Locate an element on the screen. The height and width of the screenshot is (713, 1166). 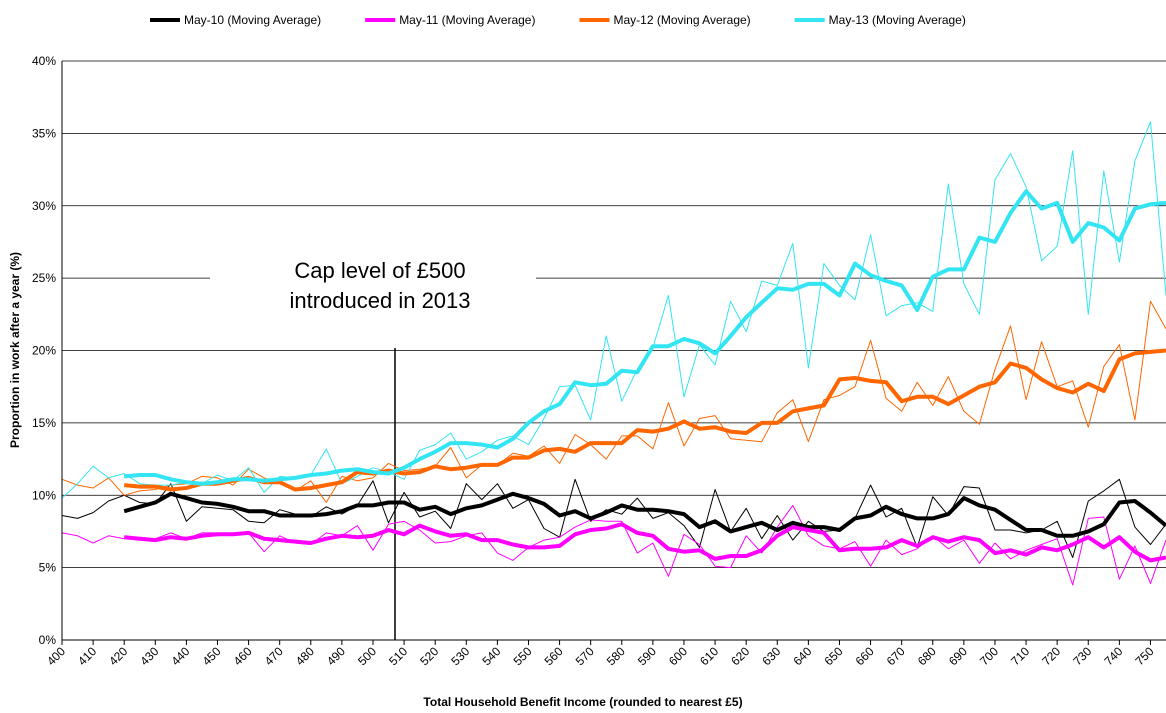
legend-label: May-11 (Moving Average) is located at coordinates (467, 20).